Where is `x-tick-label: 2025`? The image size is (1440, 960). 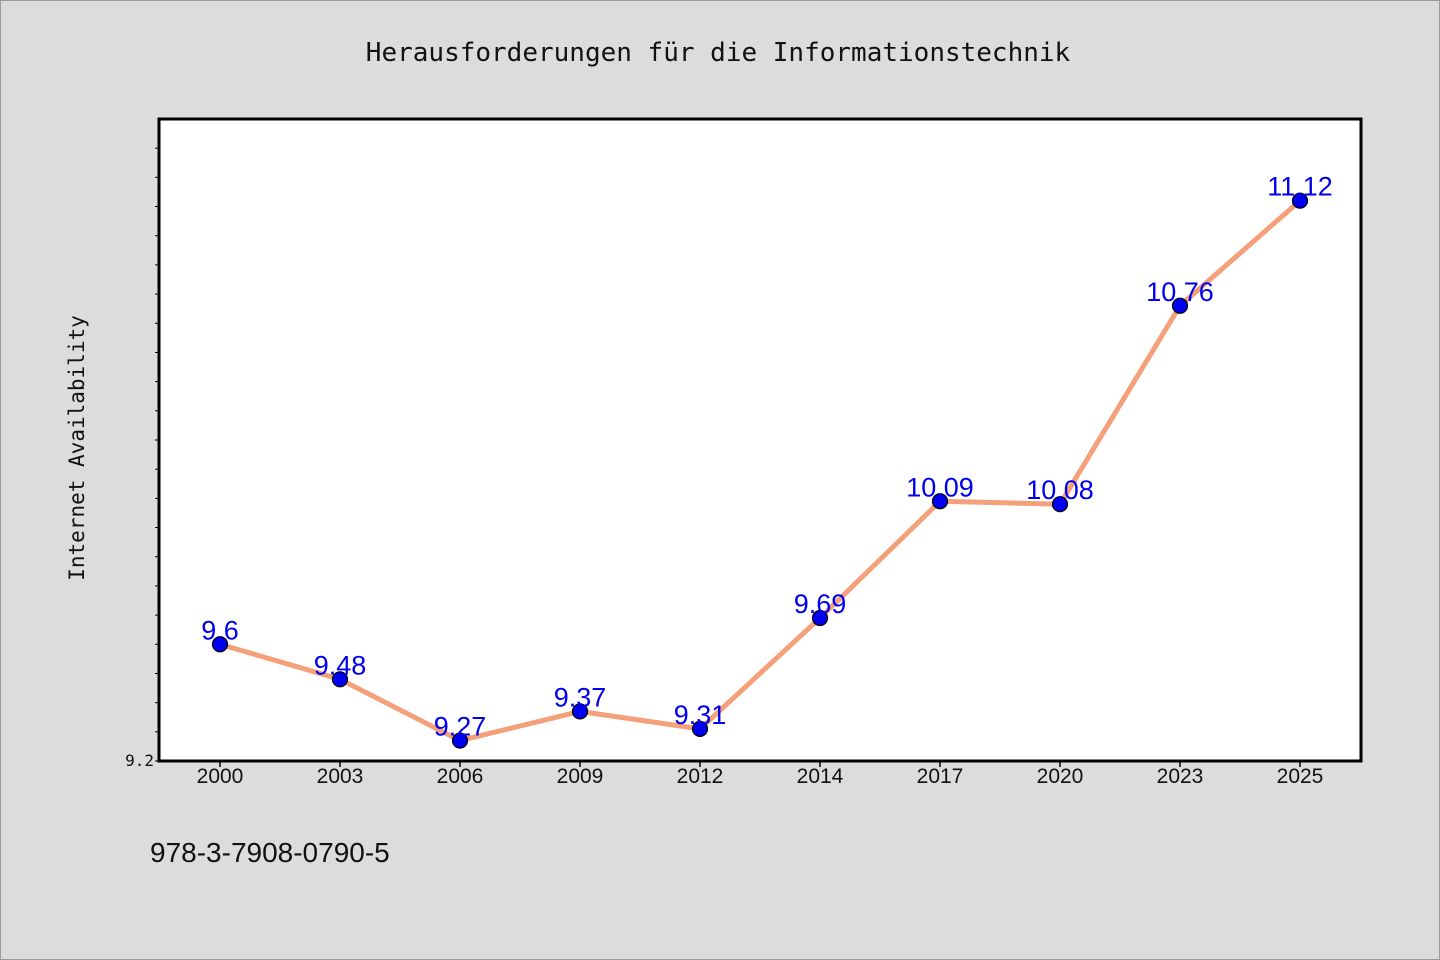
x-tick-label: 2025 is located at coordinates (1300, 776).